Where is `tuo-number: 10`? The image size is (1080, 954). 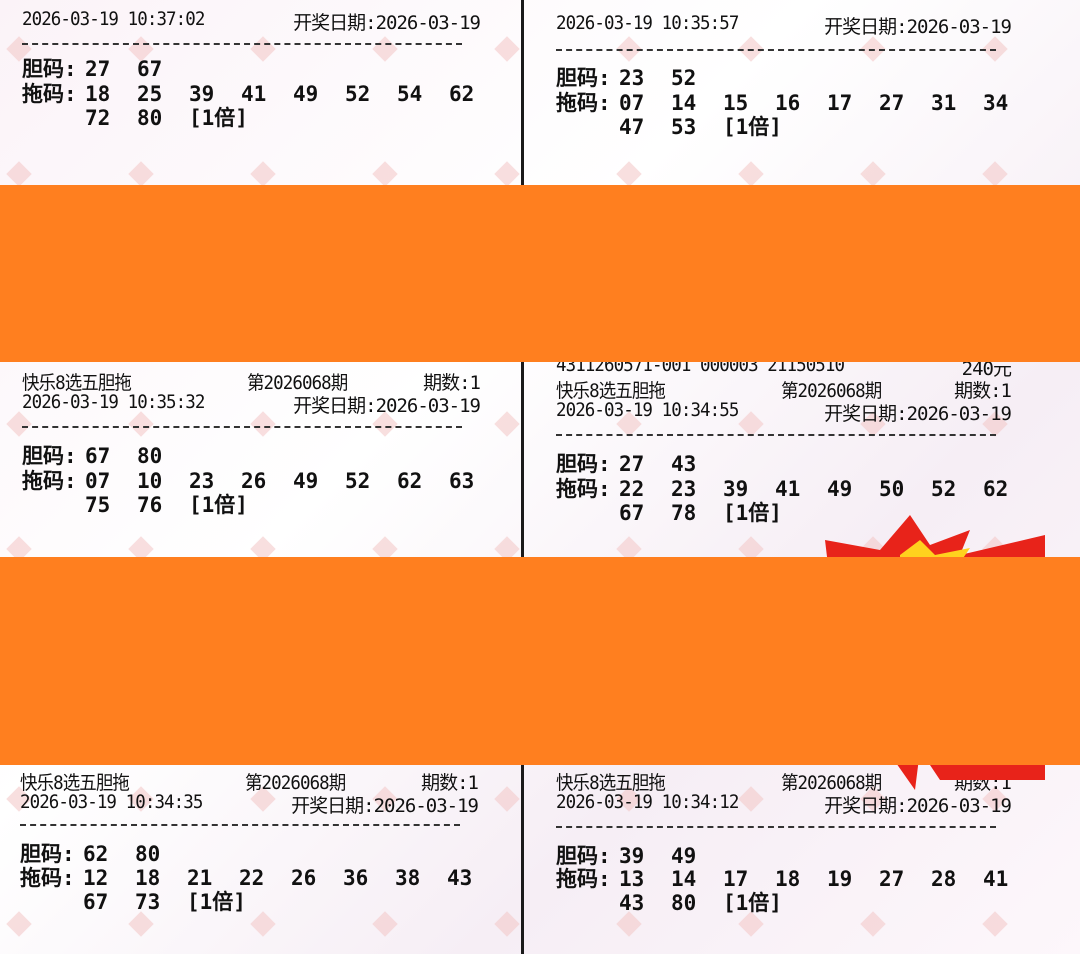
tuo-number: 10 is located at coordinates (150, 481).